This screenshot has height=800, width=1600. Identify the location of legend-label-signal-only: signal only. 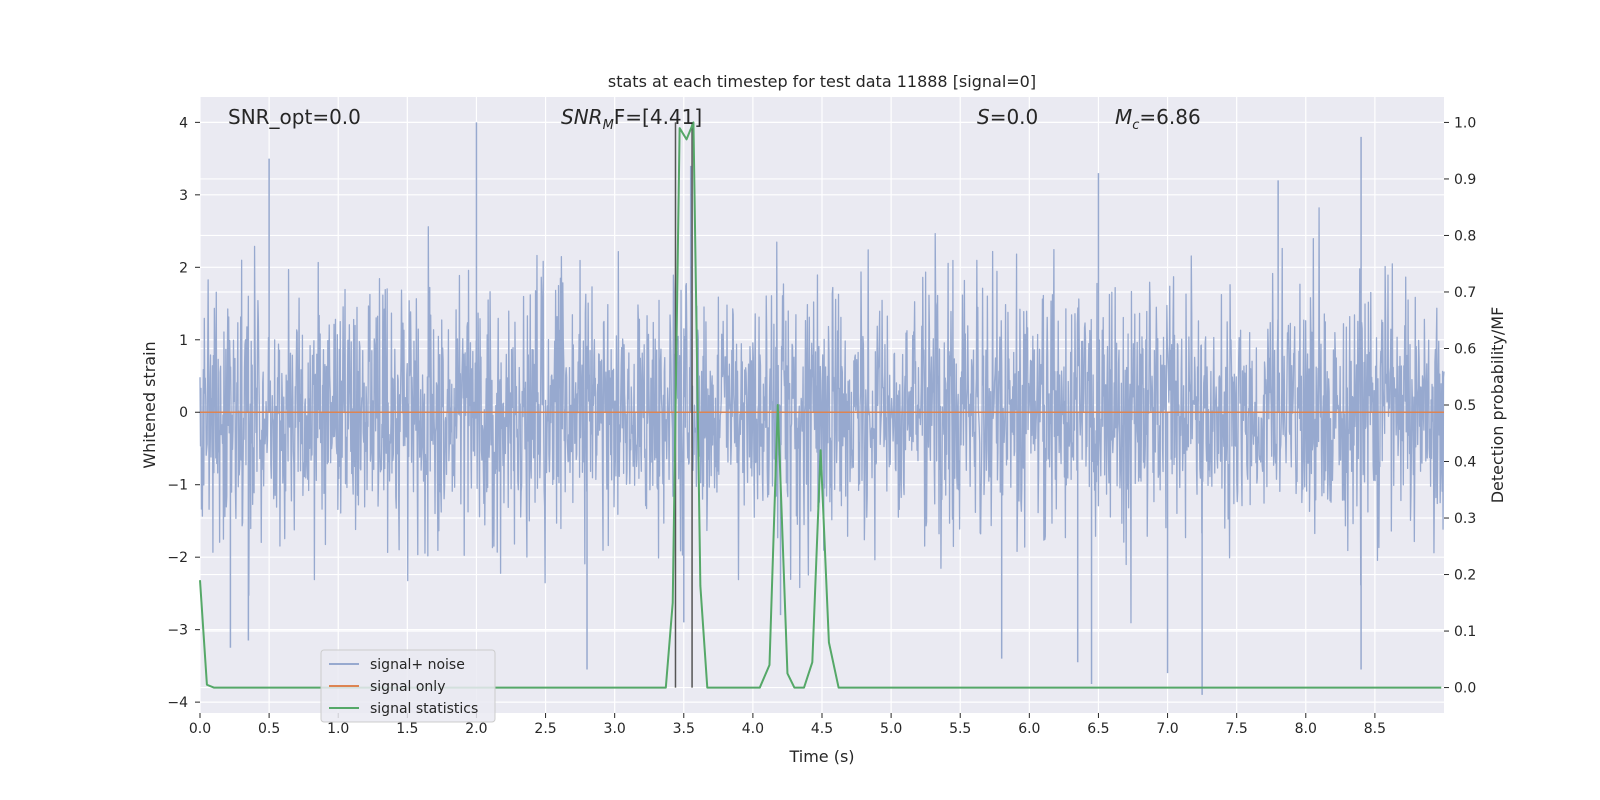
(407, 687).